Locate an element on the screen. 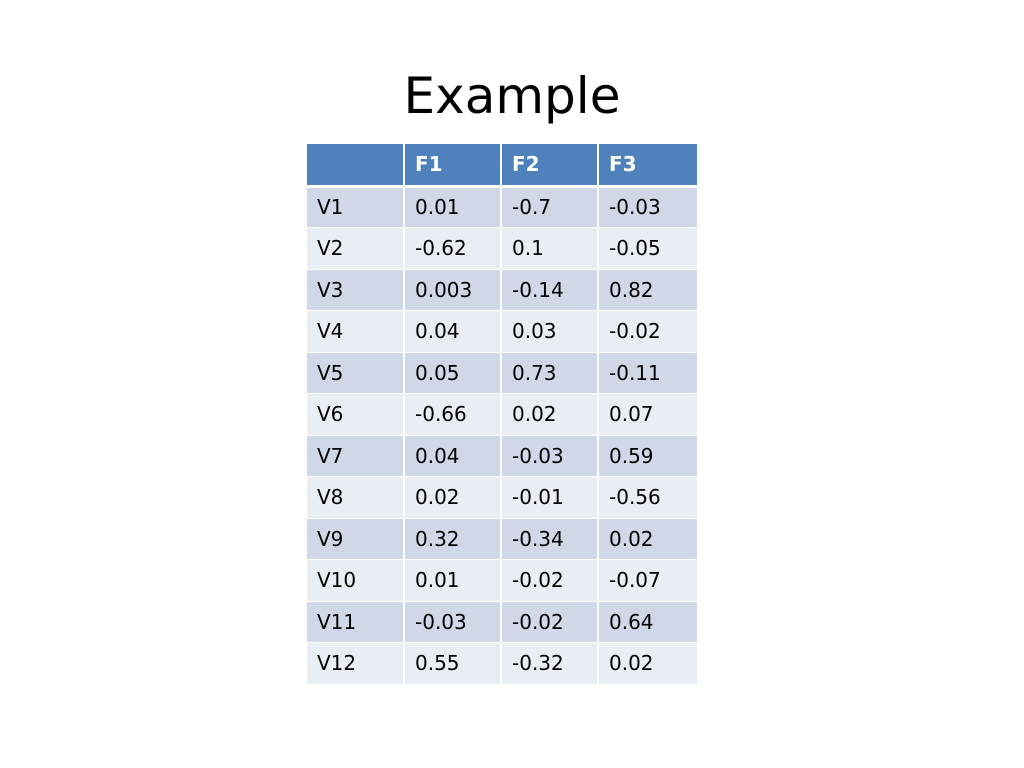 The width and height of the screenshot is (1024, 768). table-row: V1 0.01 -0.7 -0.03 is located at coordinates (502, 207).